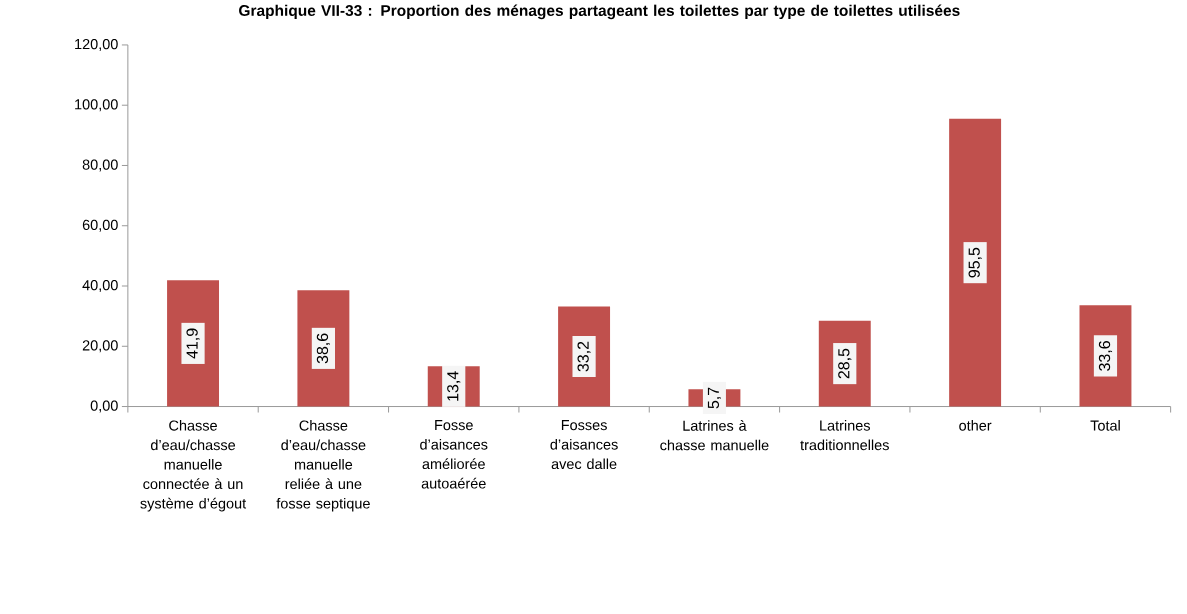 The image size is (1187, 614). Describe the element at coordinates (104, 406) in the screenshot. I see `y-tick-label: 0,00` at that location.